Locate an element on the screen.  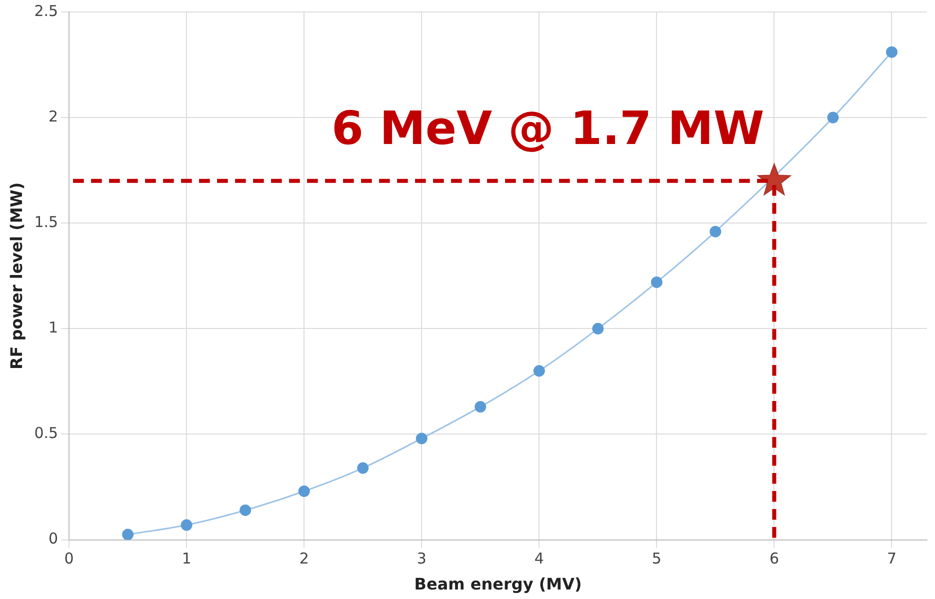
x-axis-title: Beam energy (MV) is located at coordinates (498, 584).